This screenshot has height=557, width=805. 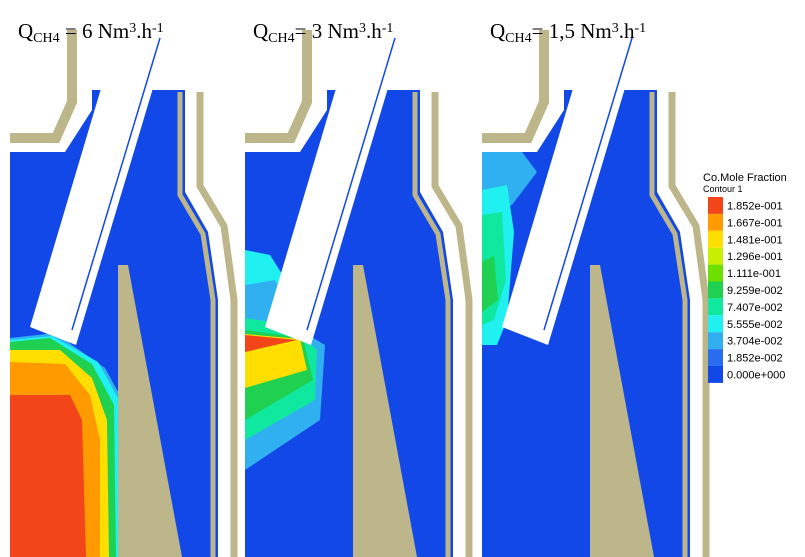 I want to click on legend-label: 1.852e-002, so click(x=755, y=359).